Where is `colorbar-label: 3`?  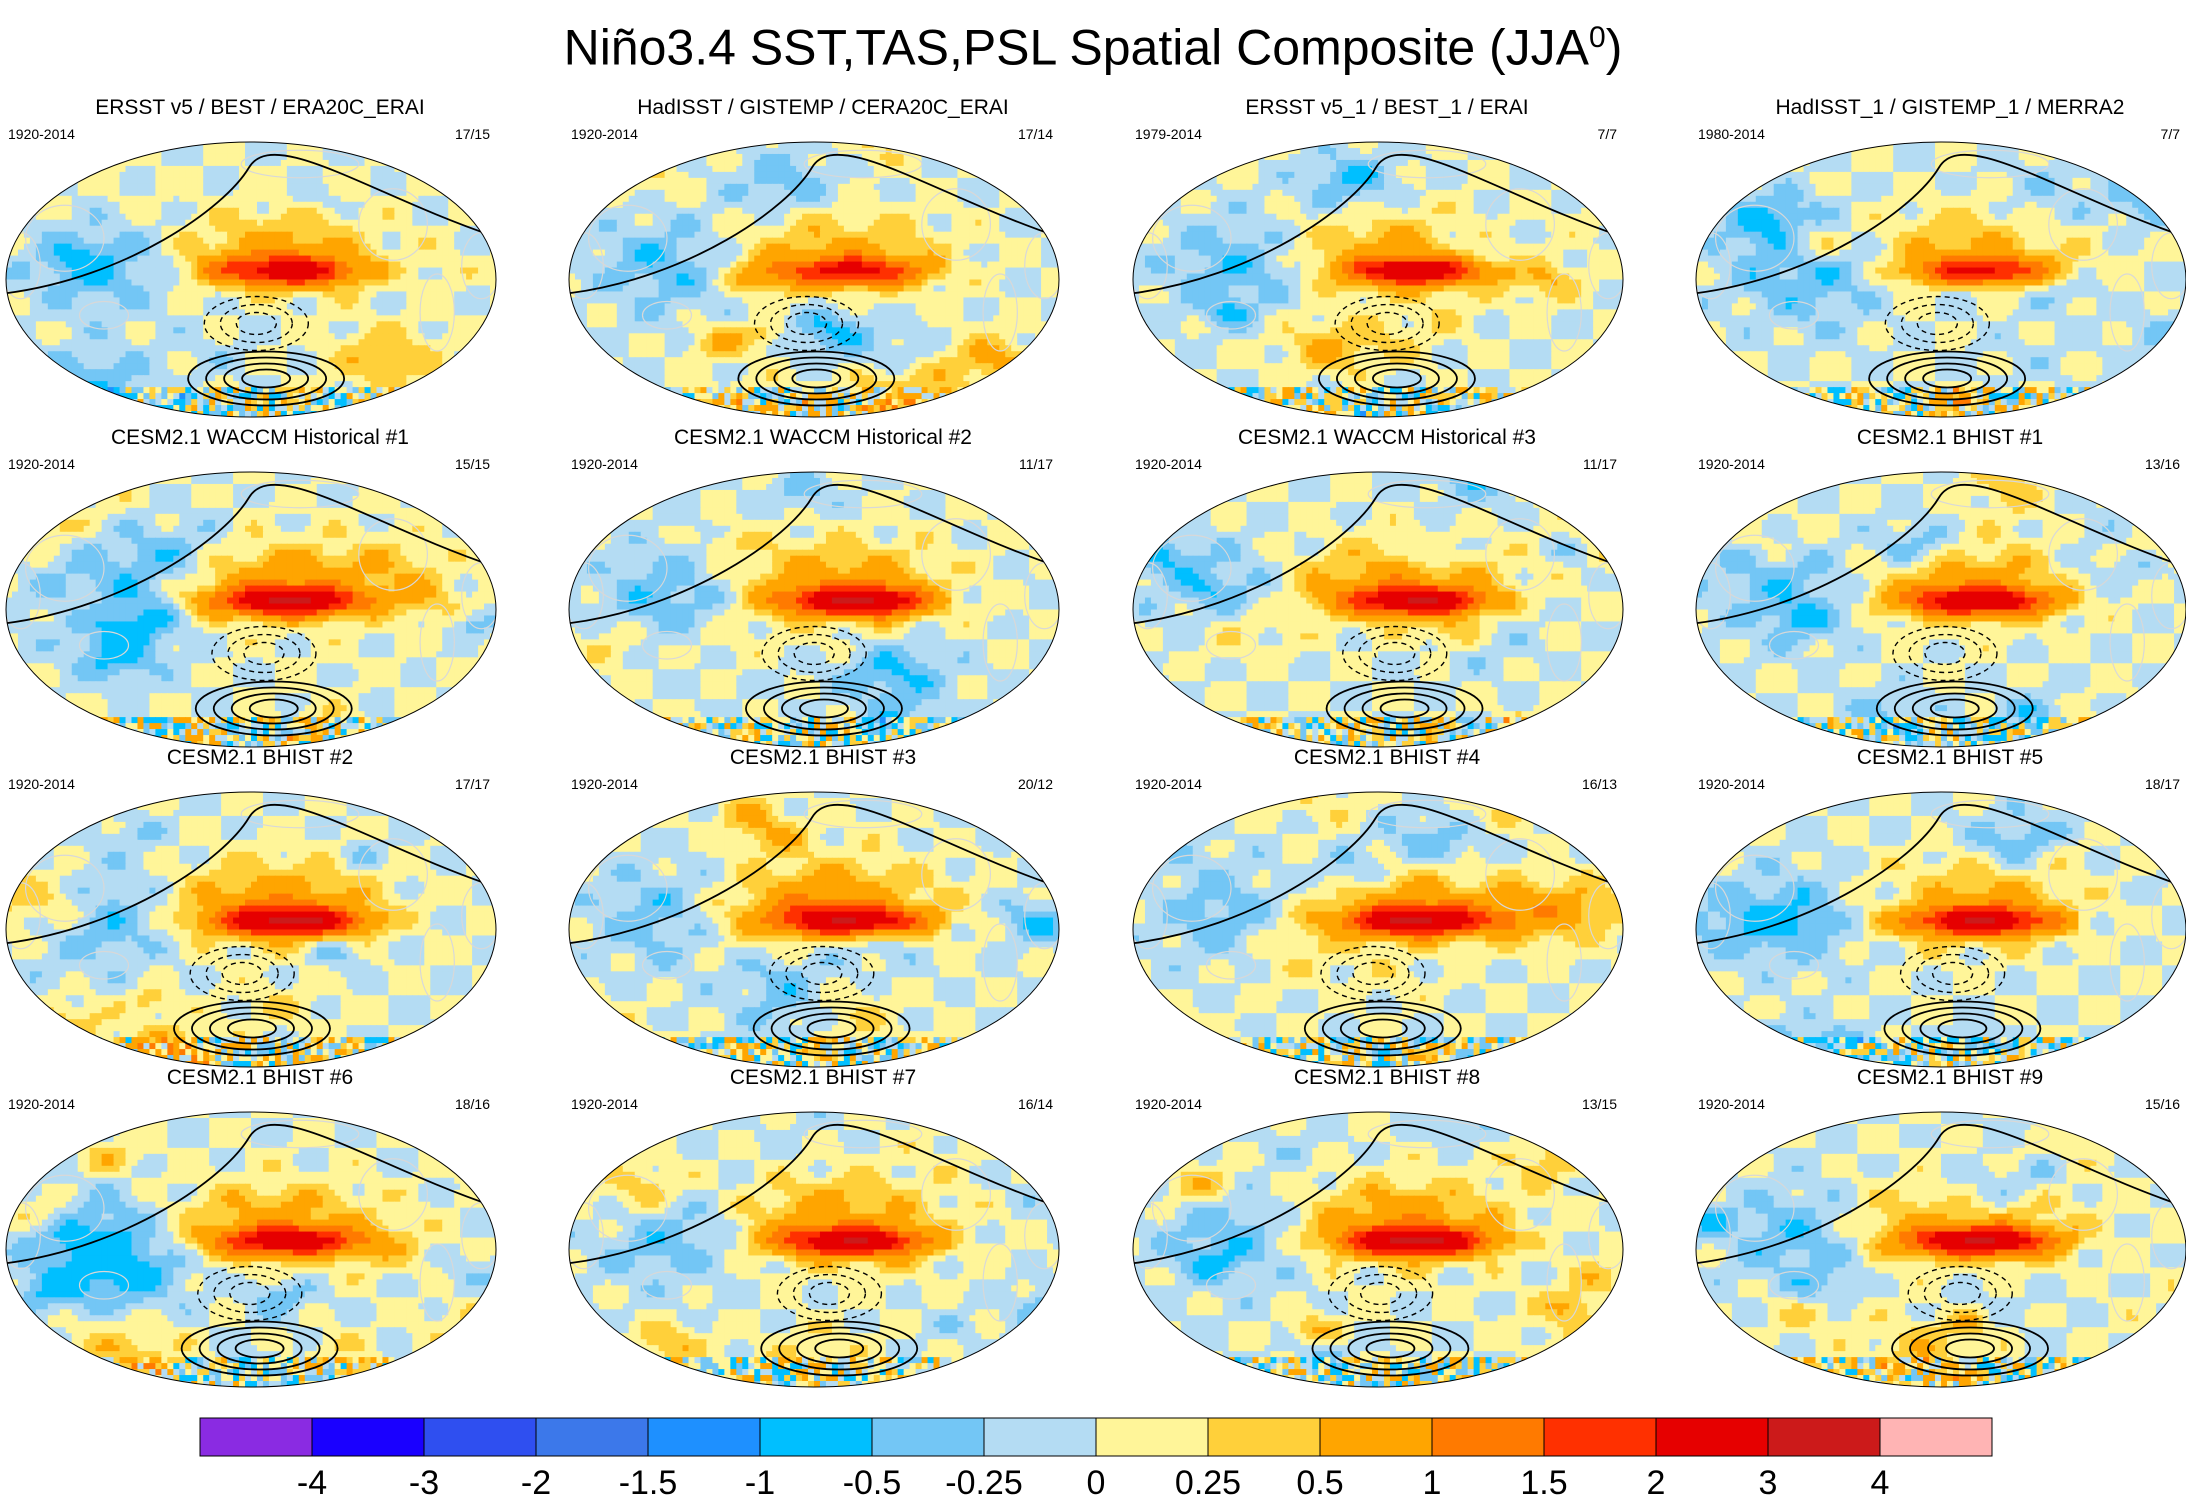 colorbar-label: 3 is located at coordinates (1768, 1483).